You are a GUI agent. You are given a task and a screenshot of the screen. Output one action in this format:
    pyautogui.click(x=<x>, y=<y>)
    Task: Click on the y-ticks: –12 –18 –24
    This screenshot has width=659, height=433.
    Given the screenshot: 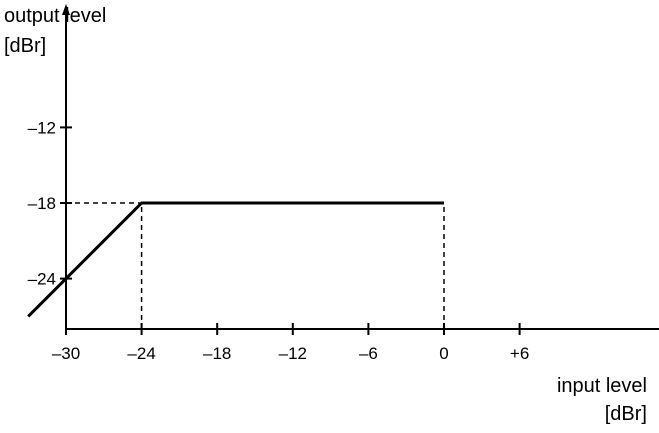 What is the action you would take?
    pyautogui.click(x=50, y=203)
    